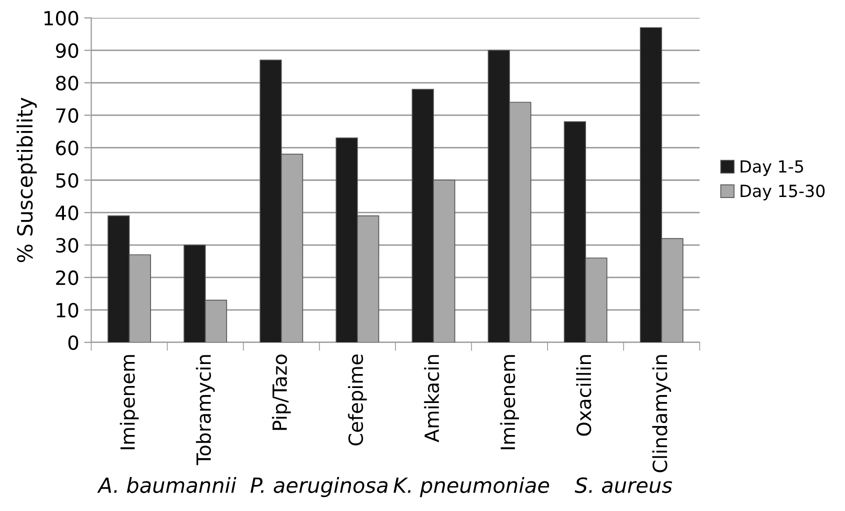 The image size is (845, 511). Describe the element at coordinates (67, 50) in the screenshot. I see `y-tick-label: 90` at that location.